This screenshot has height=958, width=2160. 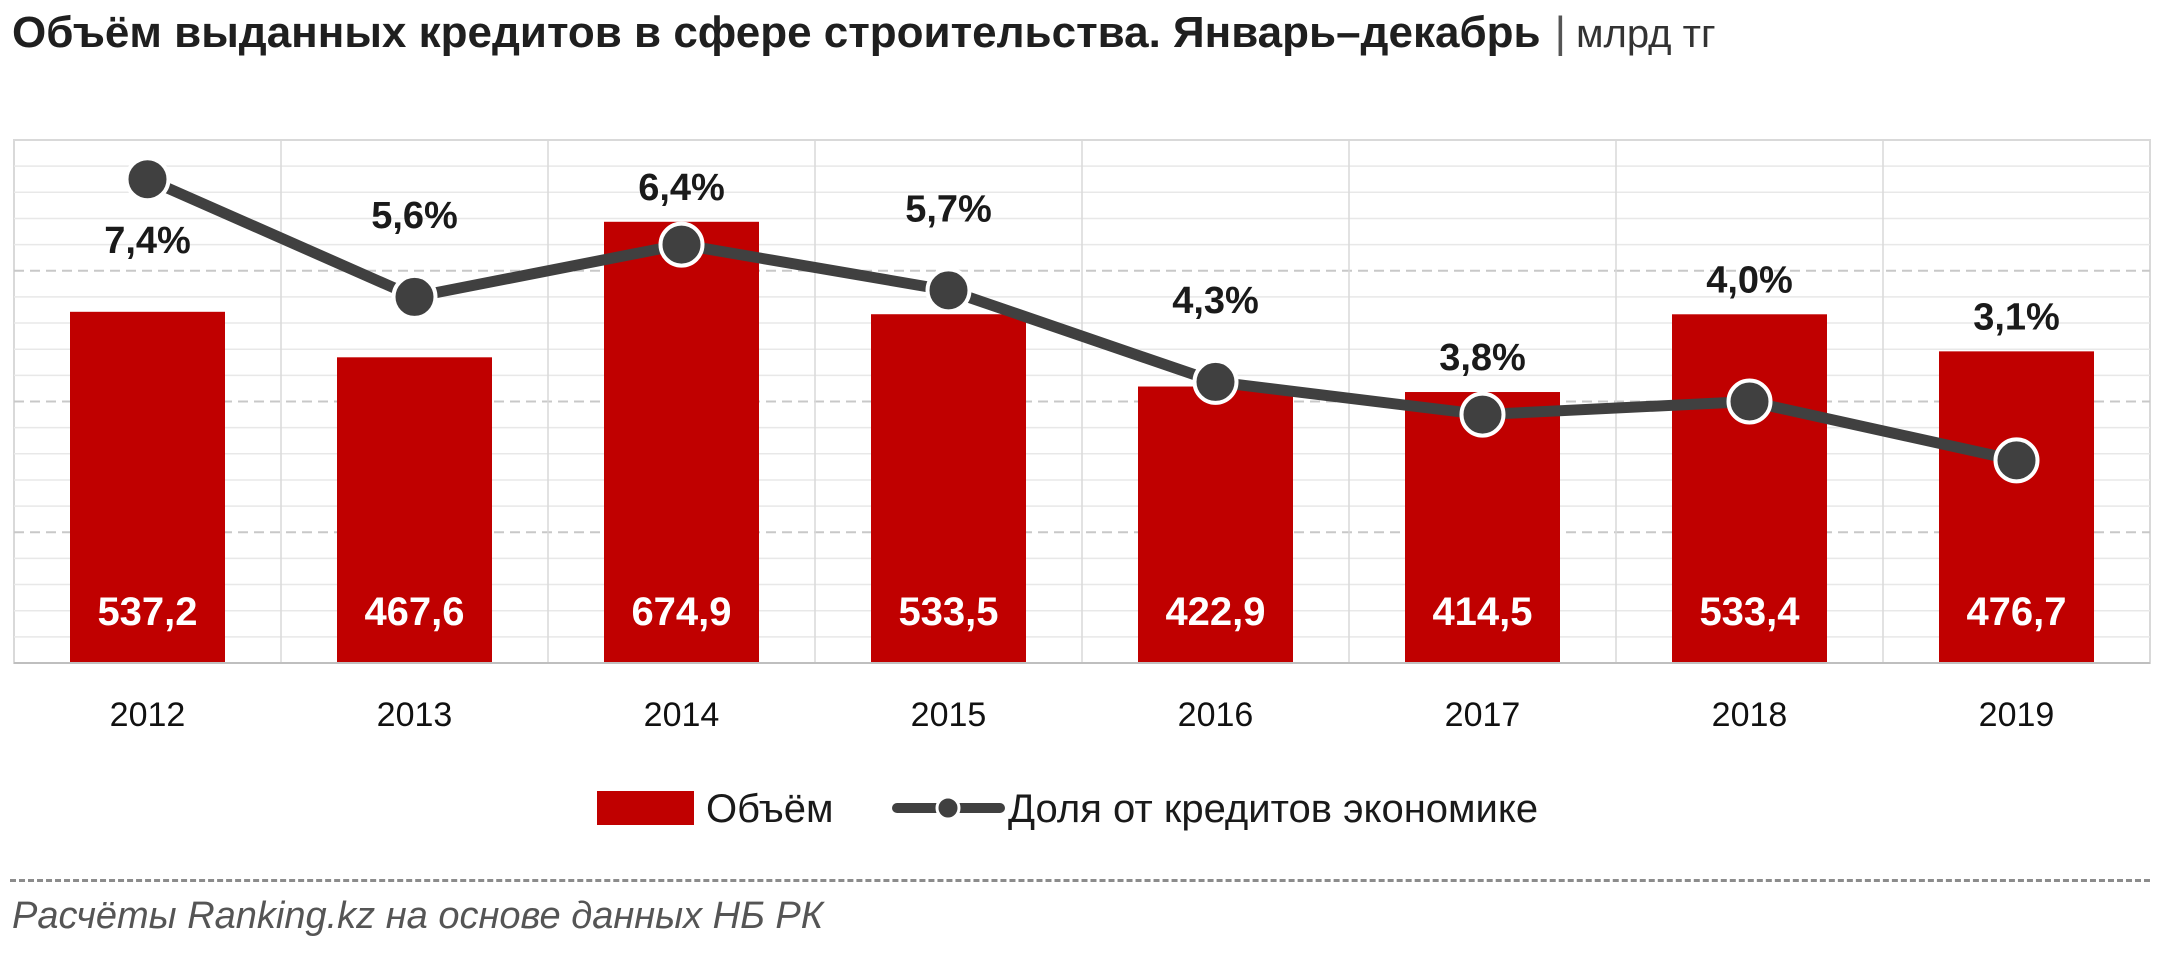 I want to click on bar-value-label-2012: 537,2, so click(x=147, y=612).